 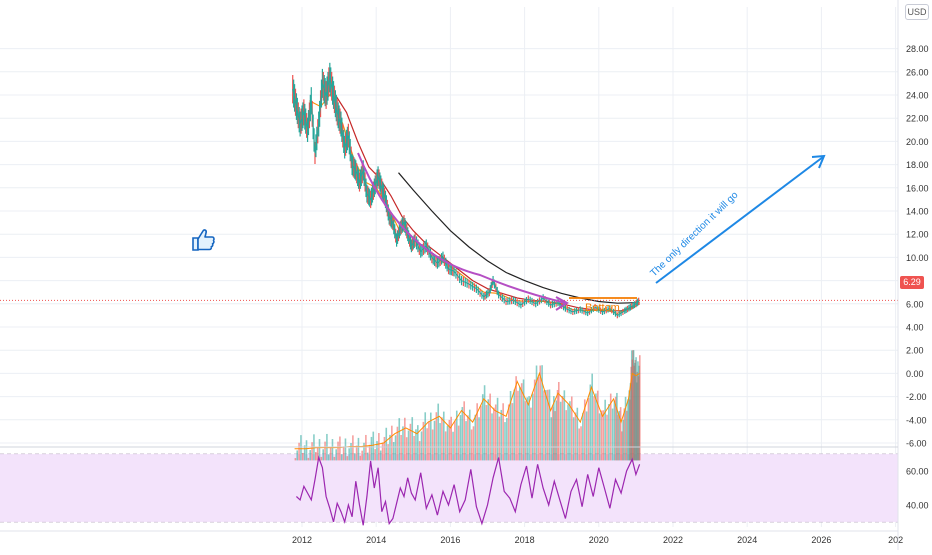 What do you see at coordinates (915, 351) in the screenshot?
I see `price-tick-label: 2.00` at bounding box center [915, 351].